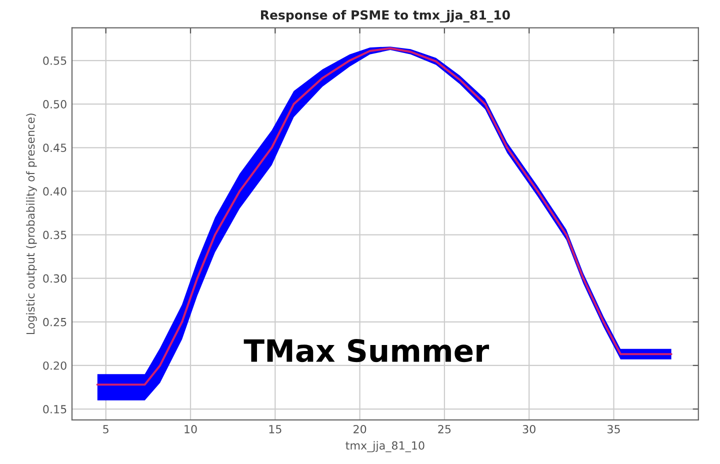 This screenshot has height=464, width=720. What do you see at coordinates (367, 350) in the screenshot?
I see `annotation: TMax Summer` at bounding box center [367, 350].